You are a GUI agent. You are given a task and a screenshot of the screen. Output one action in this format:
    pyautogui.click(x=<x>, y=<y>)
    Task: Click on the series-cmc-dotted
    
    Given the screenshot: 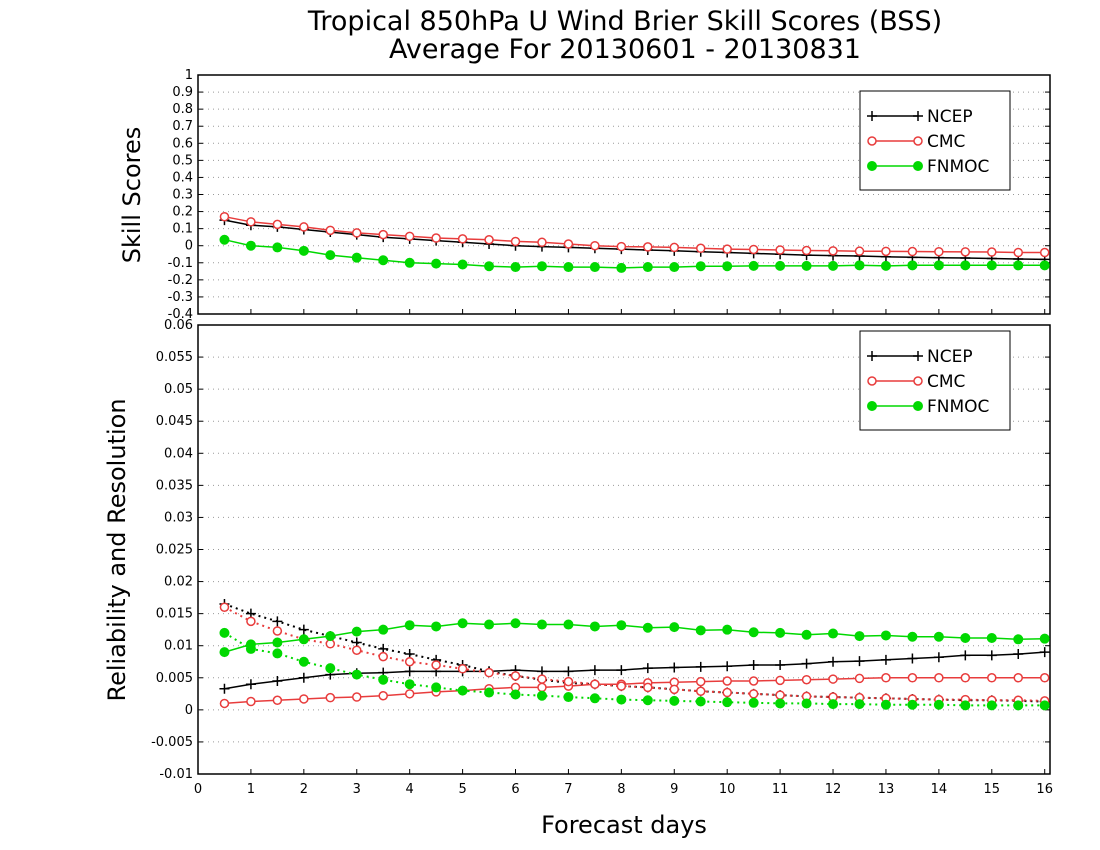 What is the action you would take?
    pyautogui.click(x=634, y=654)
    